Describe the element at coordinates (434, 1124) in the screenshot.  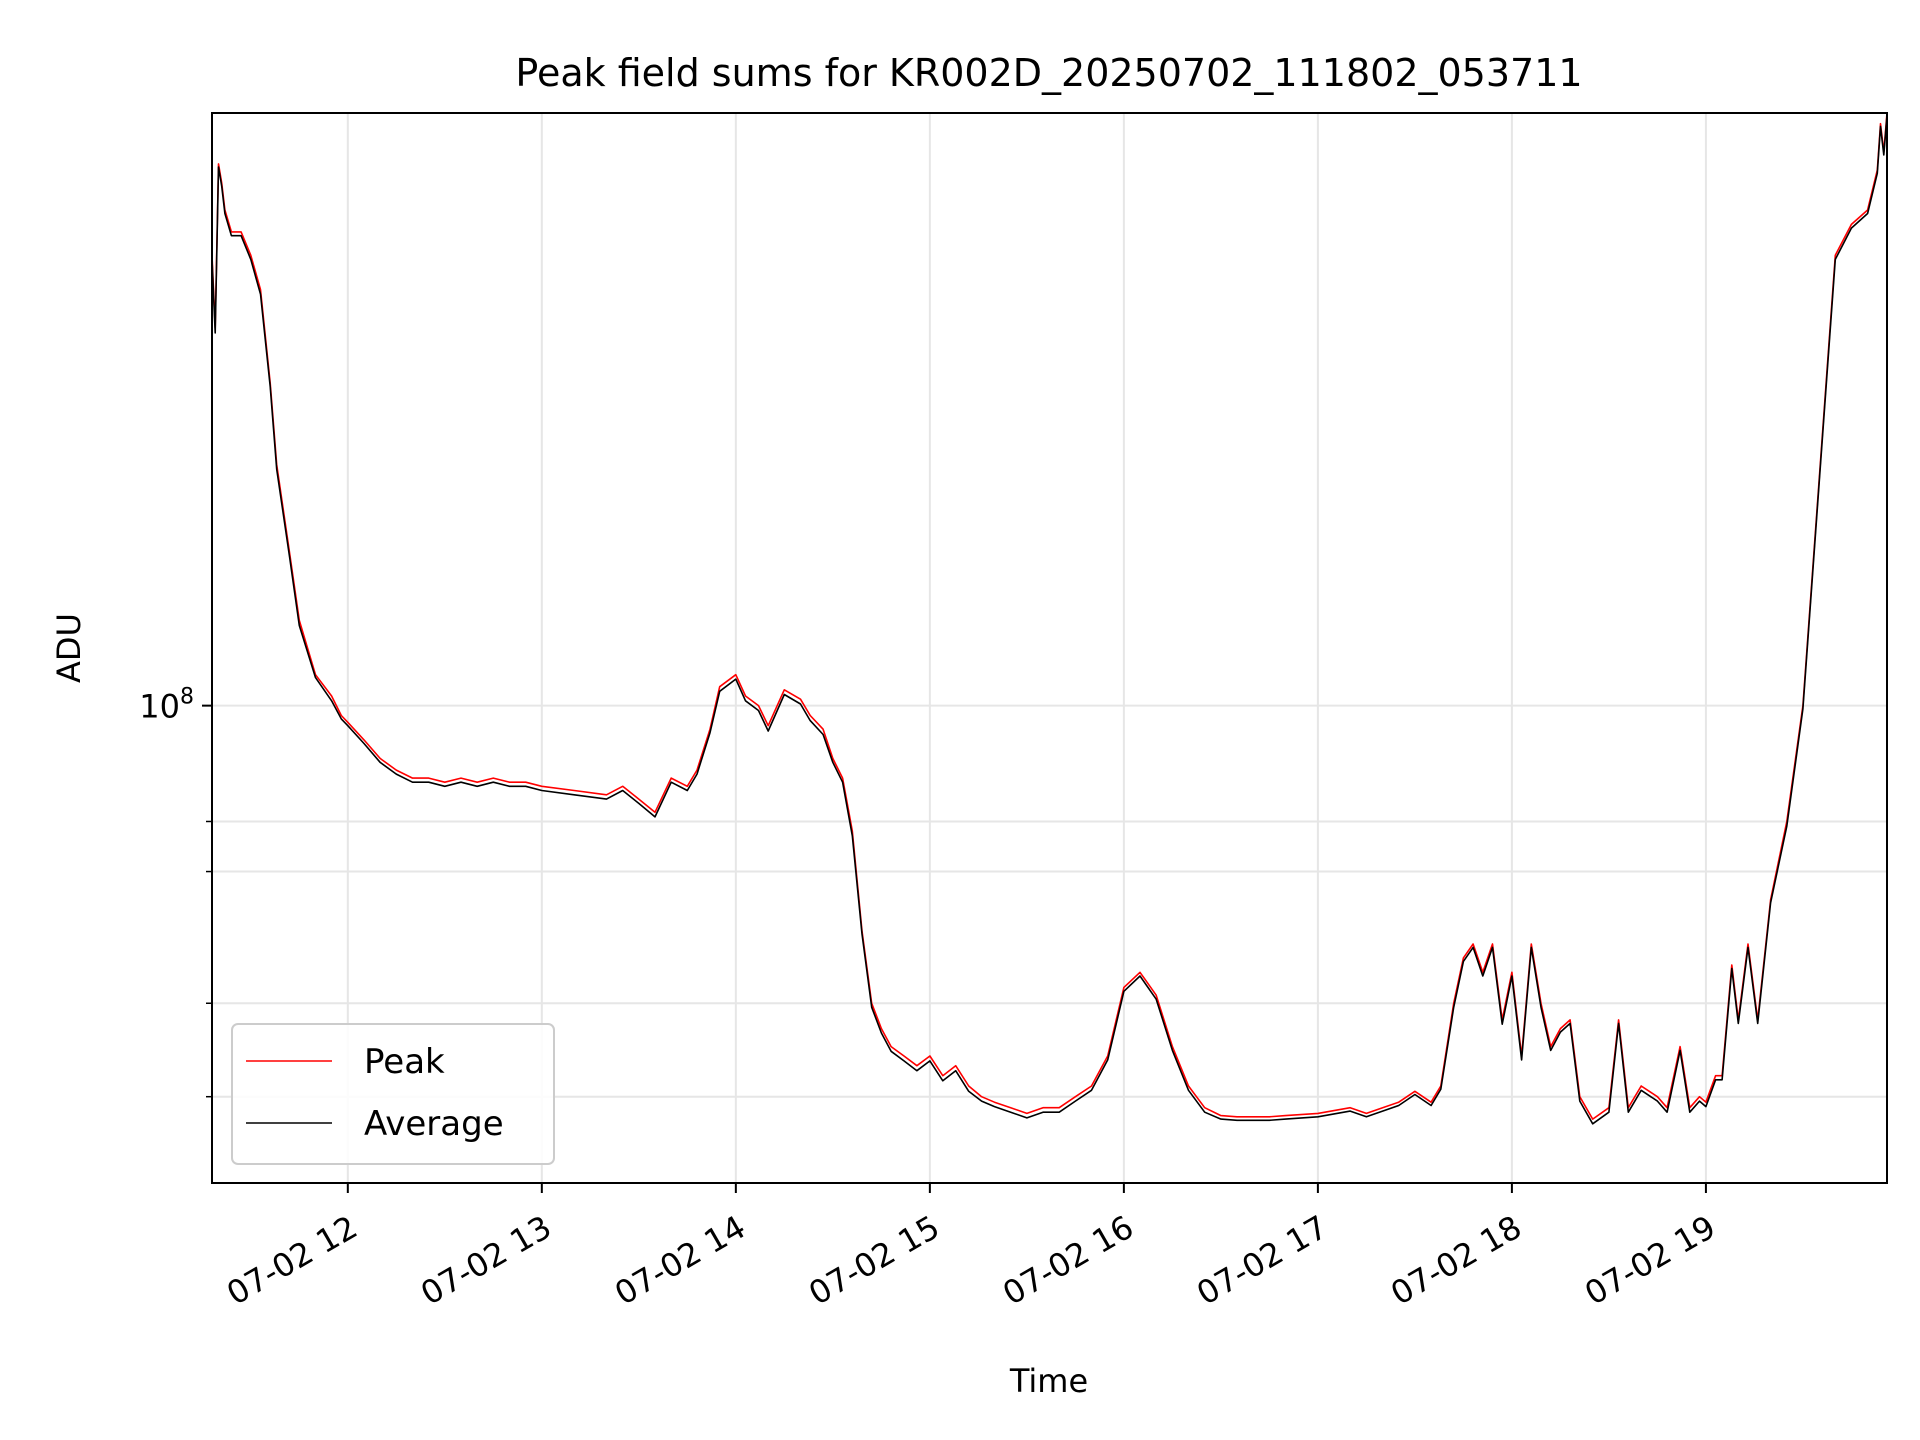
I see `legend-average-label: Average` at that location.